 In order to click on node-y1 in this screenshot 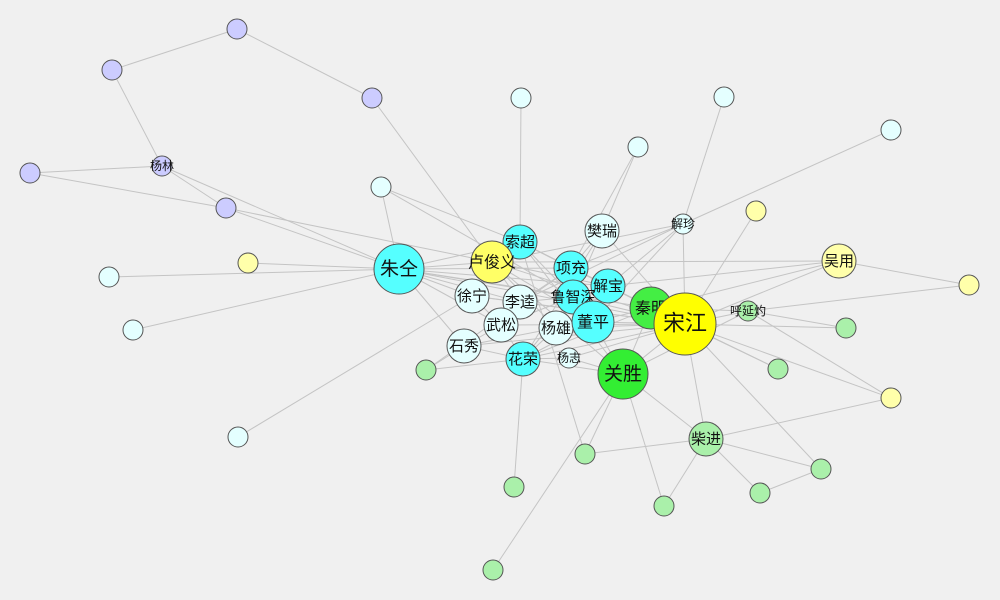, I will do `click(248, 263)`.